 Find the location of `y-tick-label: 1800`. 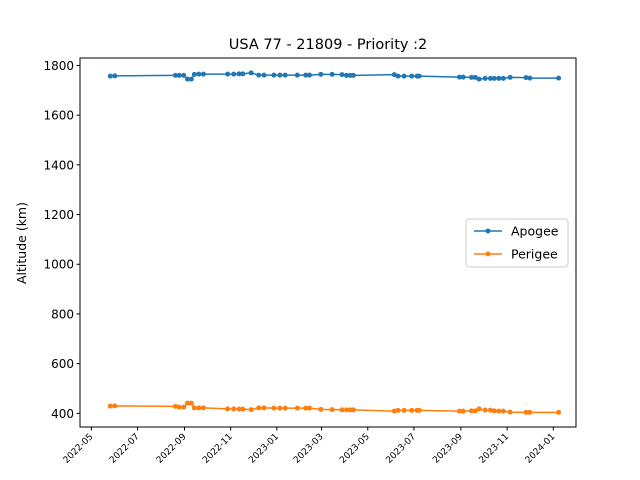

y-tick-label: 1800 is located at coordinates (58, 66).